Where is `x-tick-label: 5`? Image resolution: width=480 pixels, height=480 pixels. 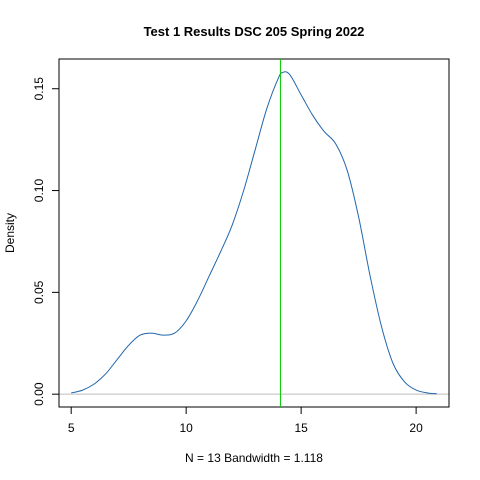 x-tick-label: 5 is located at coordinates (71, 428).